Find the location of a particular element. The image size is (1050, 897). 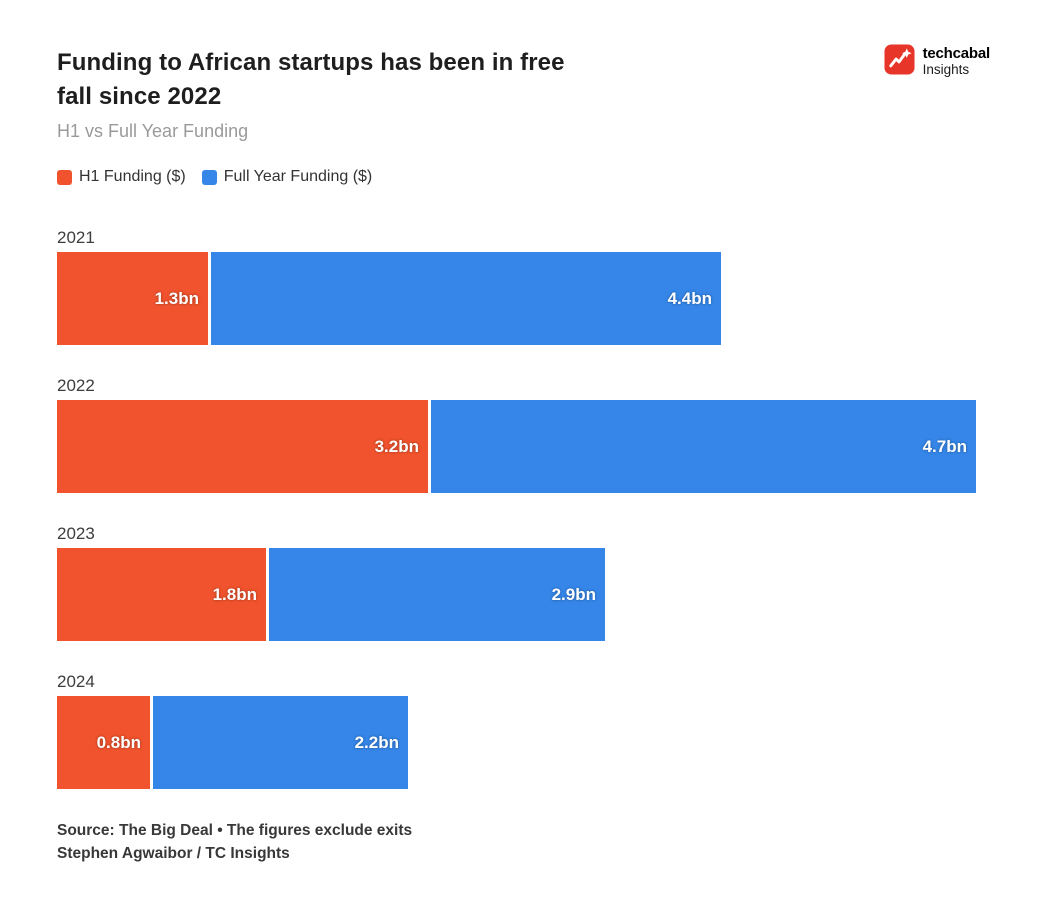

legend-item-h1-funding: H1 Funding ($) is located at coordinates (121, 177).